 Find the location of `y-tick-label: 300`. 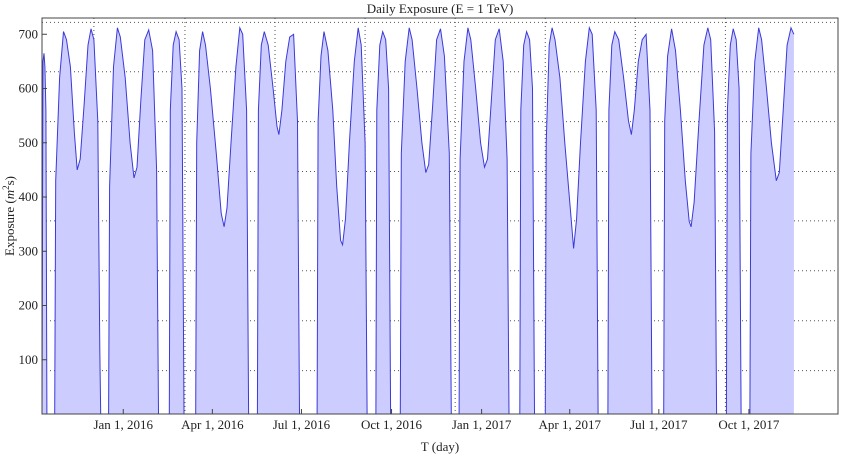

y-tick-label: 300 is located at coordinates (29, 250).